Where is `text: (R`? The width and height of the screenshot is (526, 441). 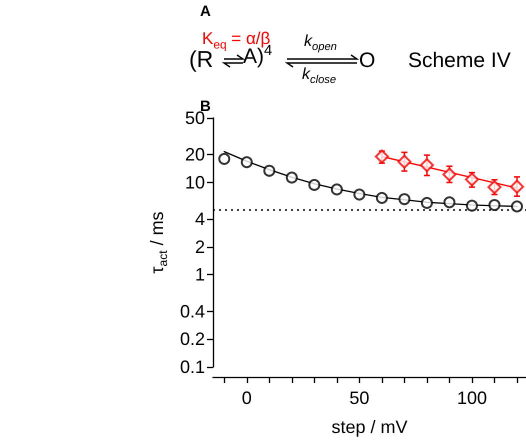 text: (R is located at coordinates (201, 59).